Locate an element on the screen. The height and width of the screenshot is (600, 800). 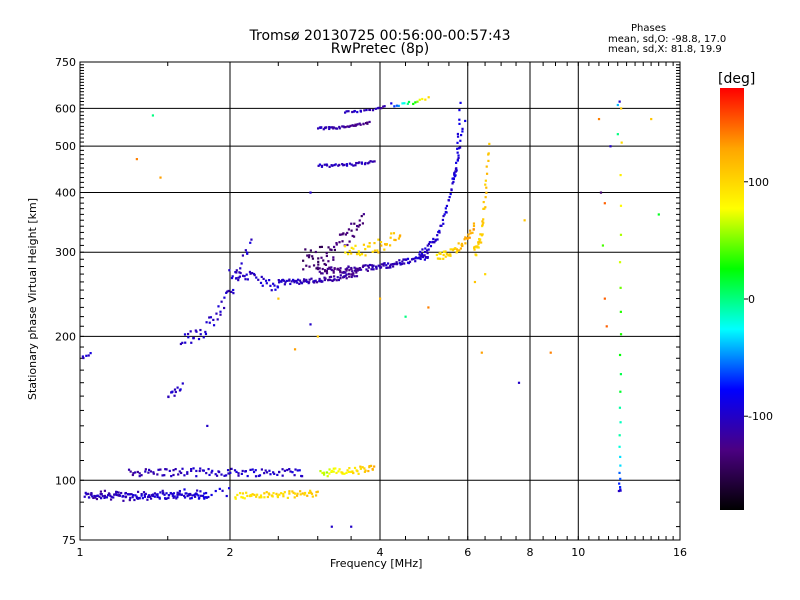
y-tick-label: 500 is located at coordinates (65, 146).